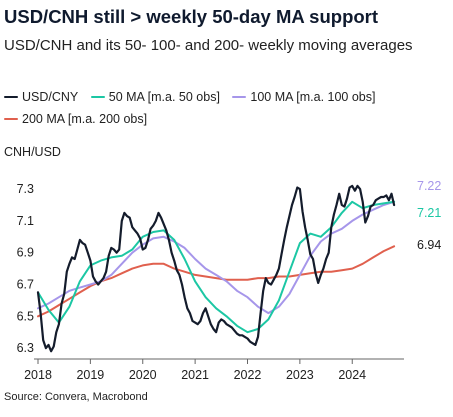 Image resolution: width=453 pixels, height=417 pixels. What do you see at coordinates (195, 375) in the screenshot?
I see `x-tick-label: 2021` at bounding box center [195, 375].